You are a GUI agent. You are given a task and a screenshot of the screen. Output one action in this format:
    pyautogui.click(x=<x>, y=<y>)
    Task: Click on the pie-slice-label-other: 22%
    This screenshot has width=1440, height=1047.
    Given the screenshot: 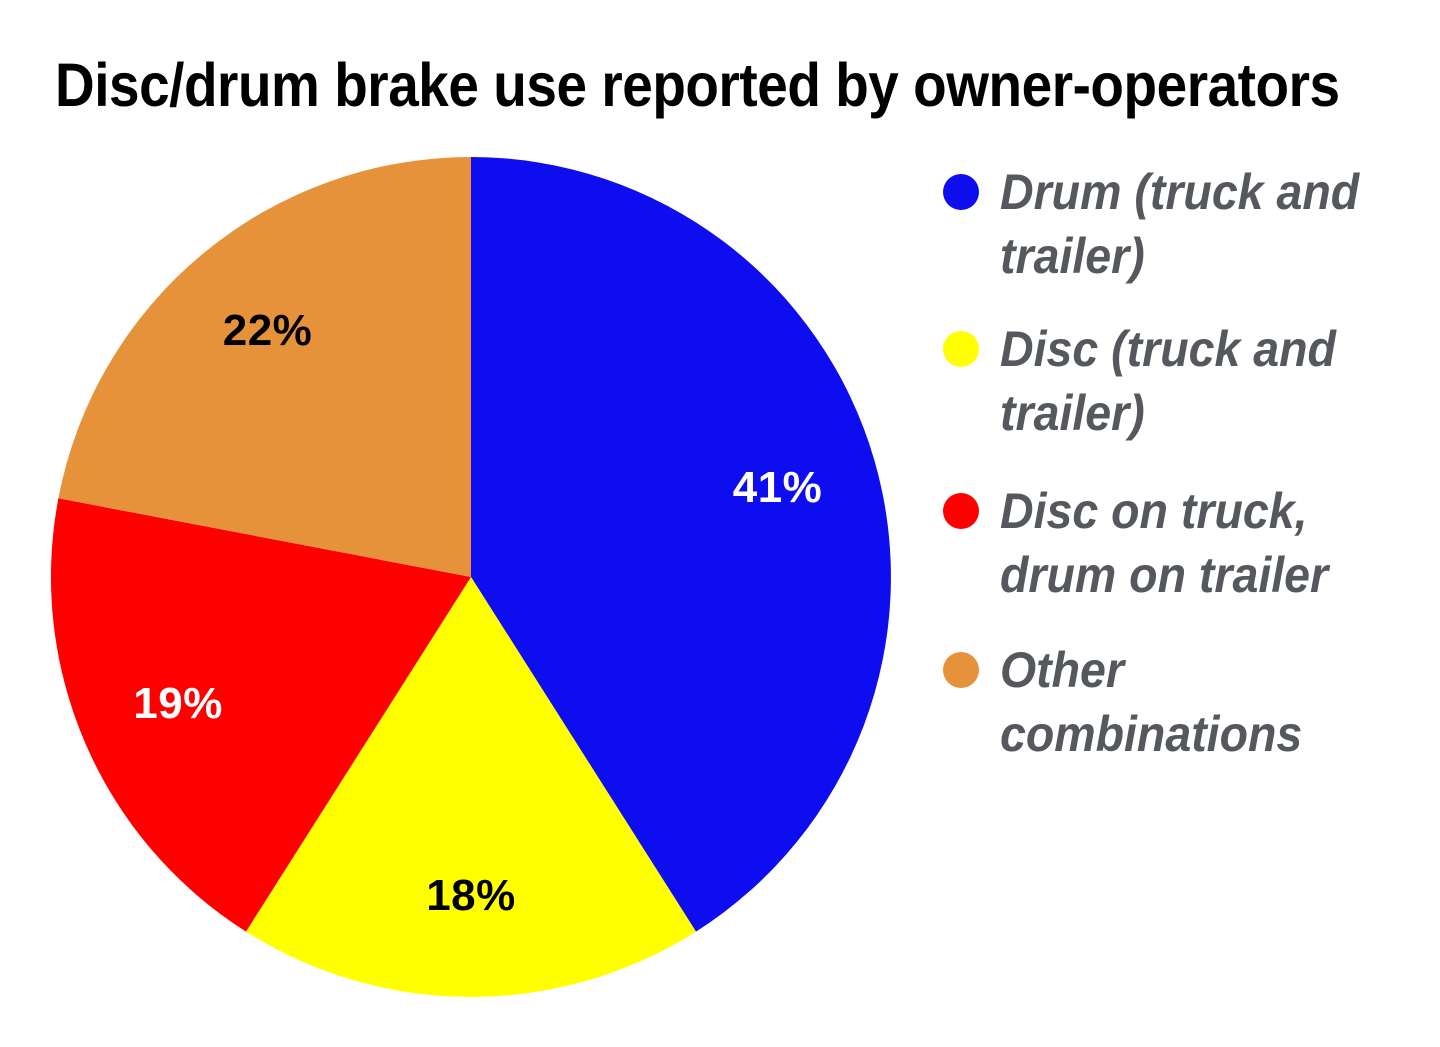 What is the action you would take?
    pyautogui.click(x=267, y=331)
    